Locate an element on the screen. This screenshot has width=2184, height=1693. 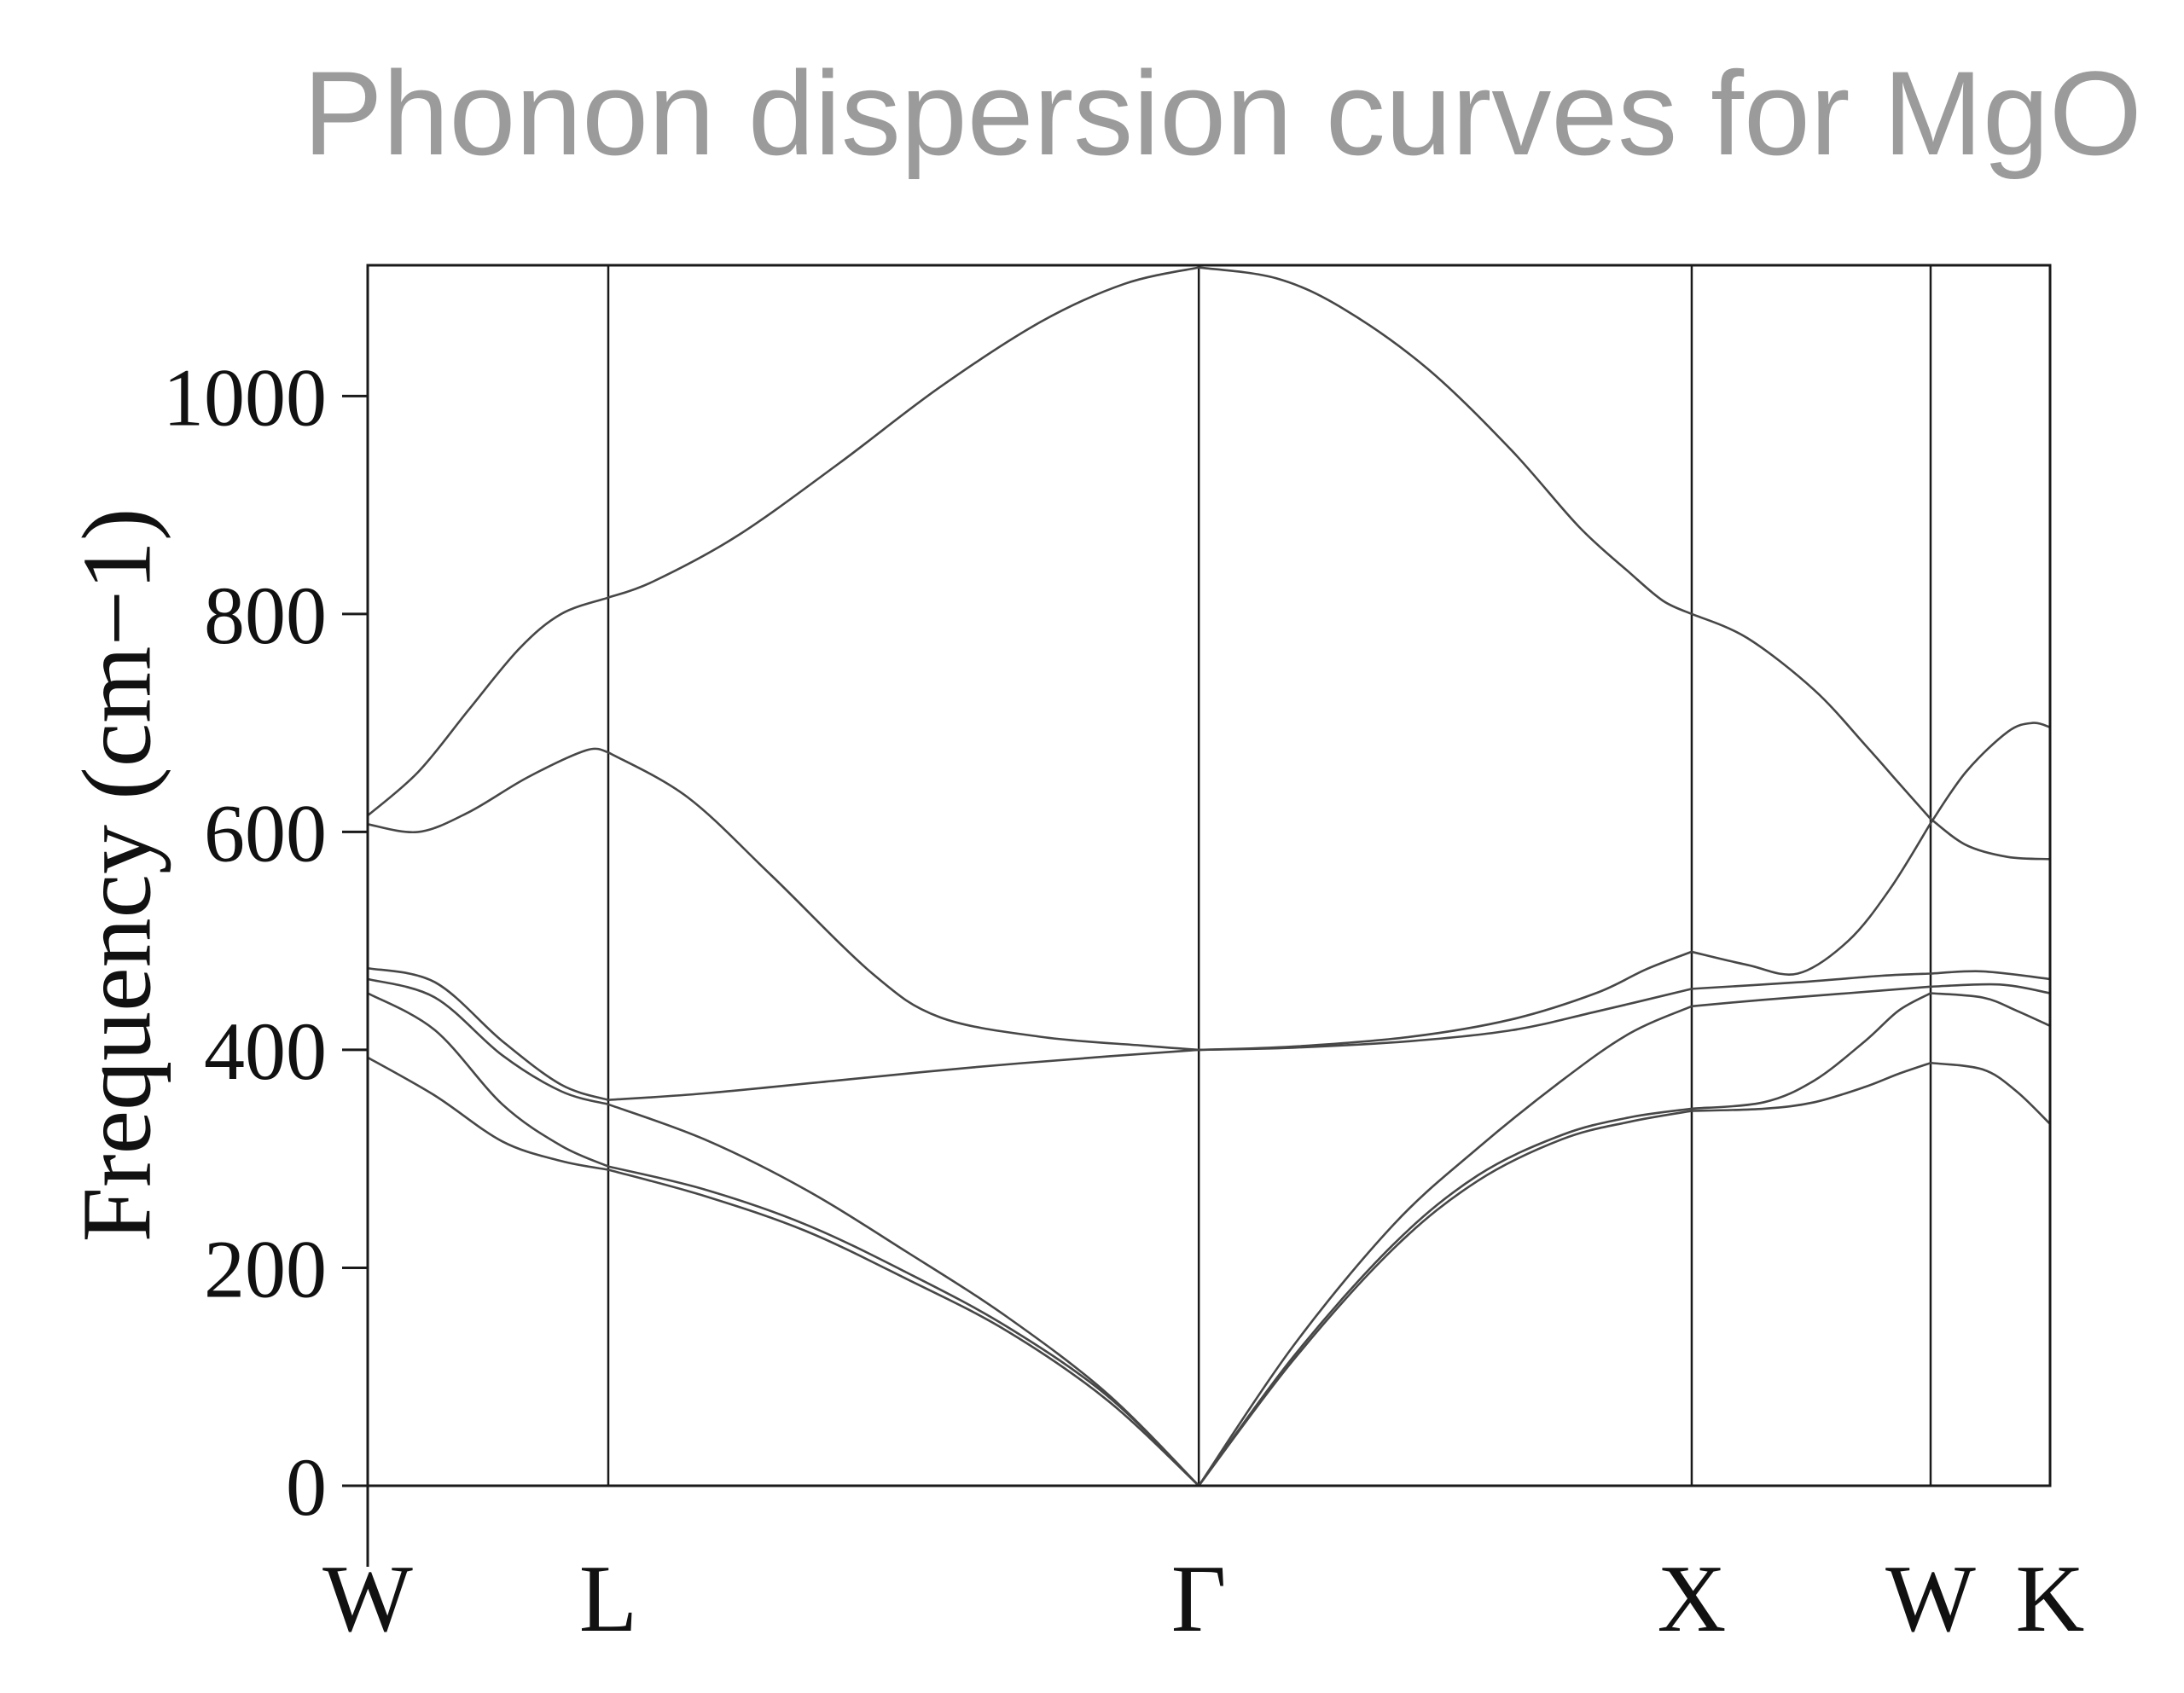
x-tick-label-2: Γ is located at coordinates (1199, 1599).